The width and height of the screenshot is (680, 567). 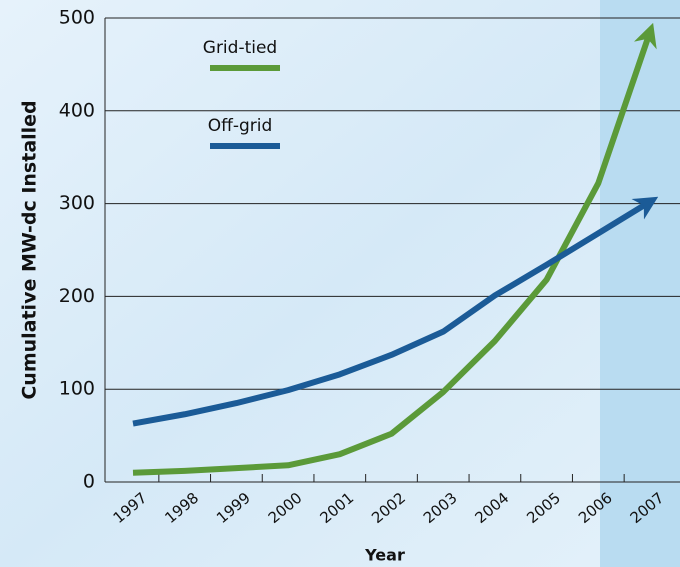 I want to click on y-tick-label: 0, so click(x=89, y=482).